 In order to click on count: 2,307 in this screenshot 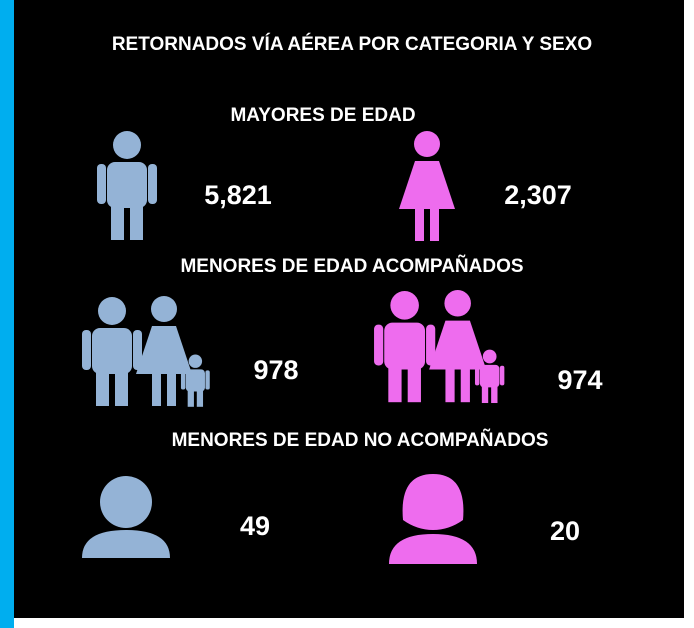, I will do `click(538, 195)`.